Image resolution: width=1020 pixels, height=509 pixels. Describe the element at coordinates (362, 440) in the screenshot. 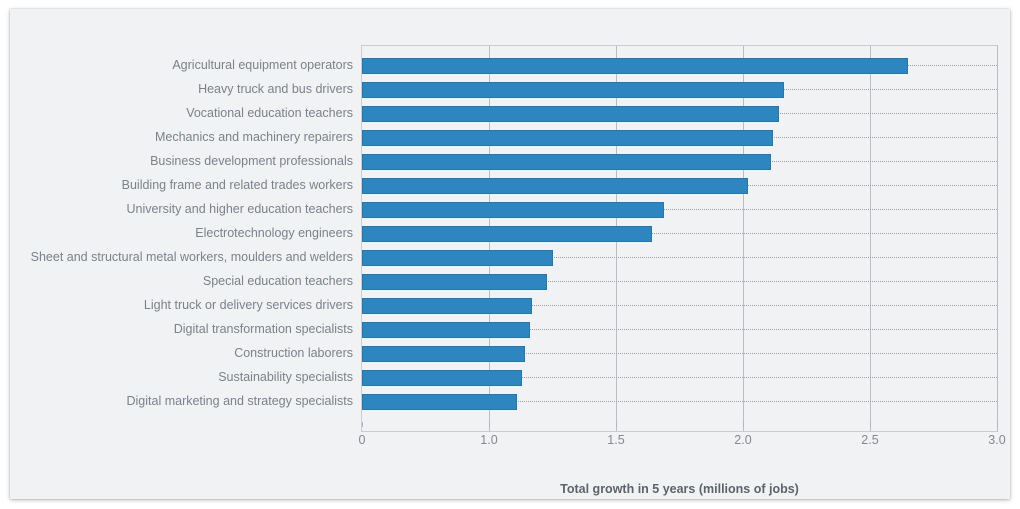

I see `x-tick-label: 0` at that location.